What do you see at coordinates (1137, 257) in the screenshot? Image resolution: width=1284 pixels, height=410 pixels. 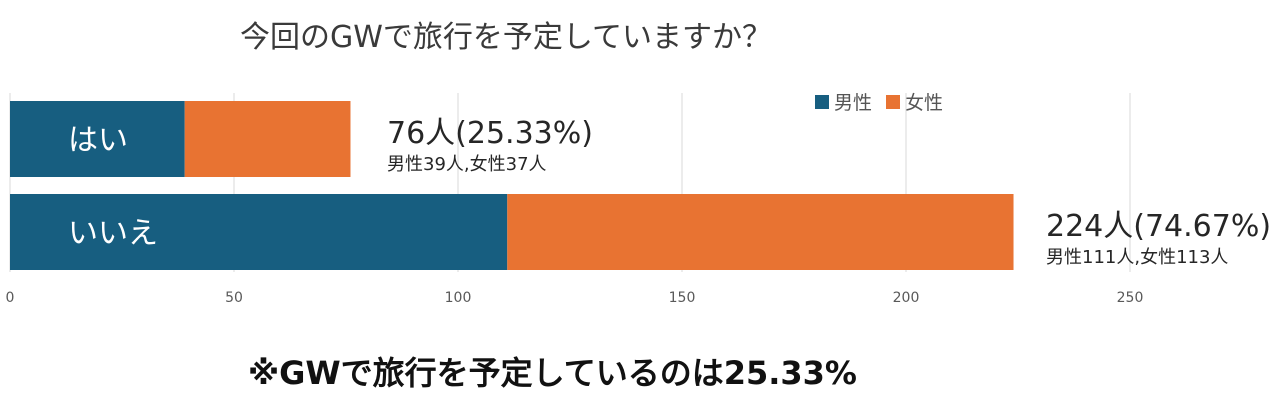 I see `breakdown-label-no: 男性111人,女性113人` at bounding box center [1137, 257].